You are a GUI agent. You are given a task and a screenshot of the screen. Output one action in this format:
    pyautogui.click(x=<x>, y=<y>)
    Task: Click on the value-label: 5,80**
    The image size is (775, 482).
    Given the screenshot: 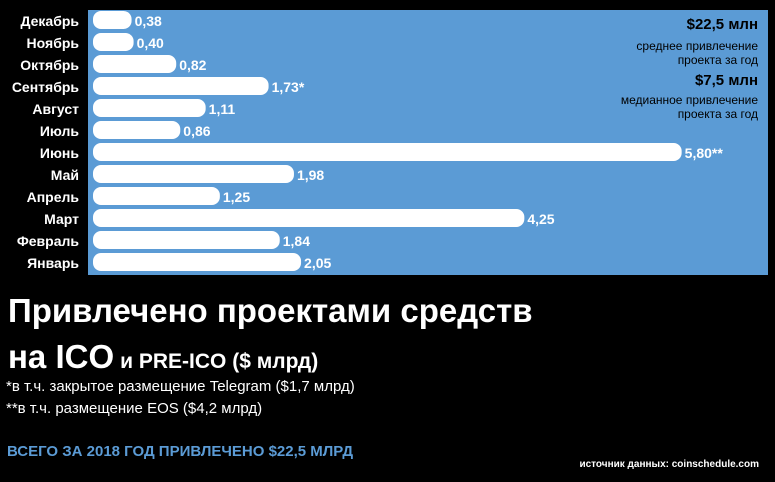 What is the action you would take?
    pyautogui.click(x=704, y=153)
    